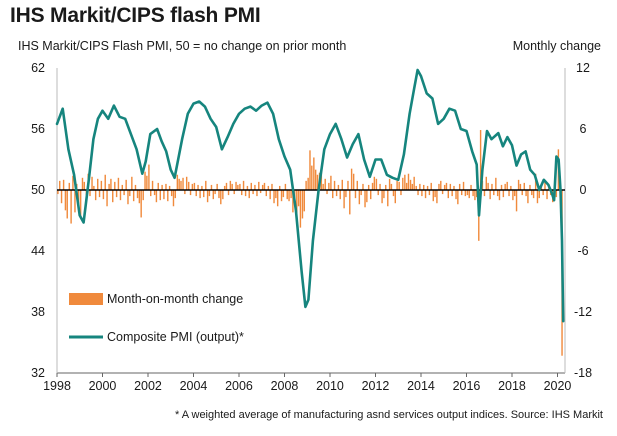 The image size is (617, 436). What do you see at coordinates (556, 46) in the screenshot?
I see `right-axis-caption: Monthly change` at bounding box center [556, 46].